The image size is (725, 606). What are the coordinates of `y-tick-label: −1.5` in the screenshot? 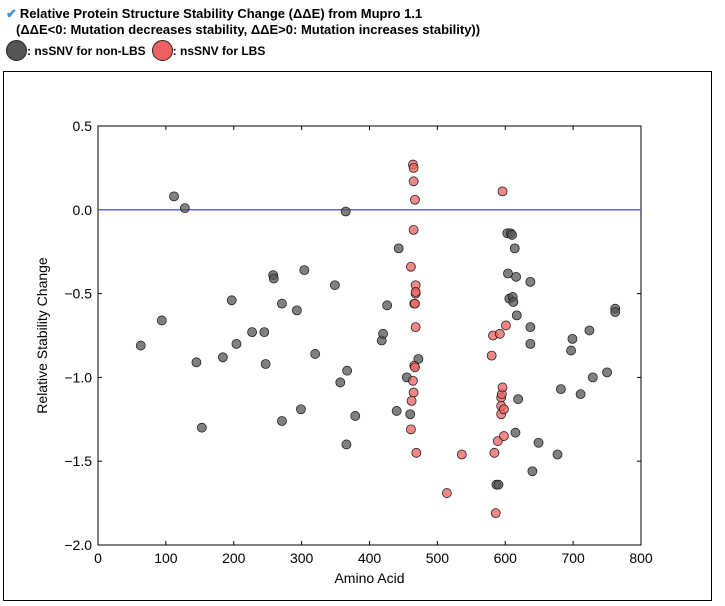 It's located at (78, 461).